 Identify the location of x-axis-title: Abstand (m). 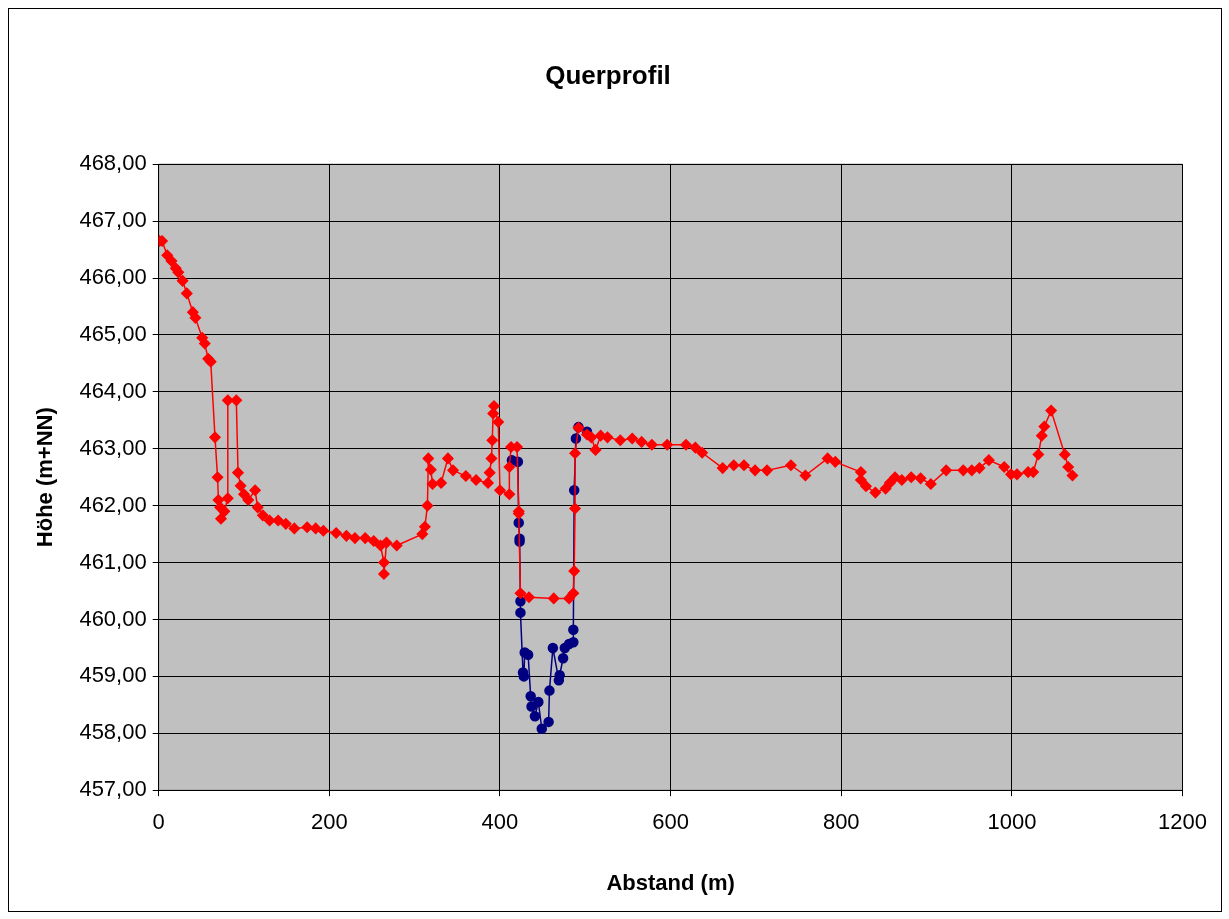
(670, 882).